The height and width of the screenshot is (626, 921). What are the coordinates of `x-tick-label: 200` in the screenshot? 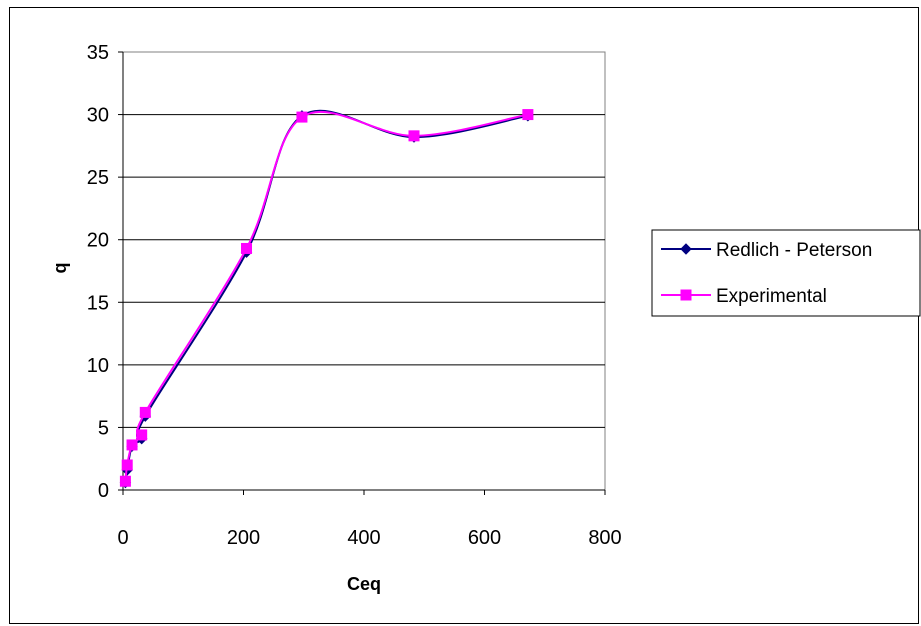 It's located at (243, 538).